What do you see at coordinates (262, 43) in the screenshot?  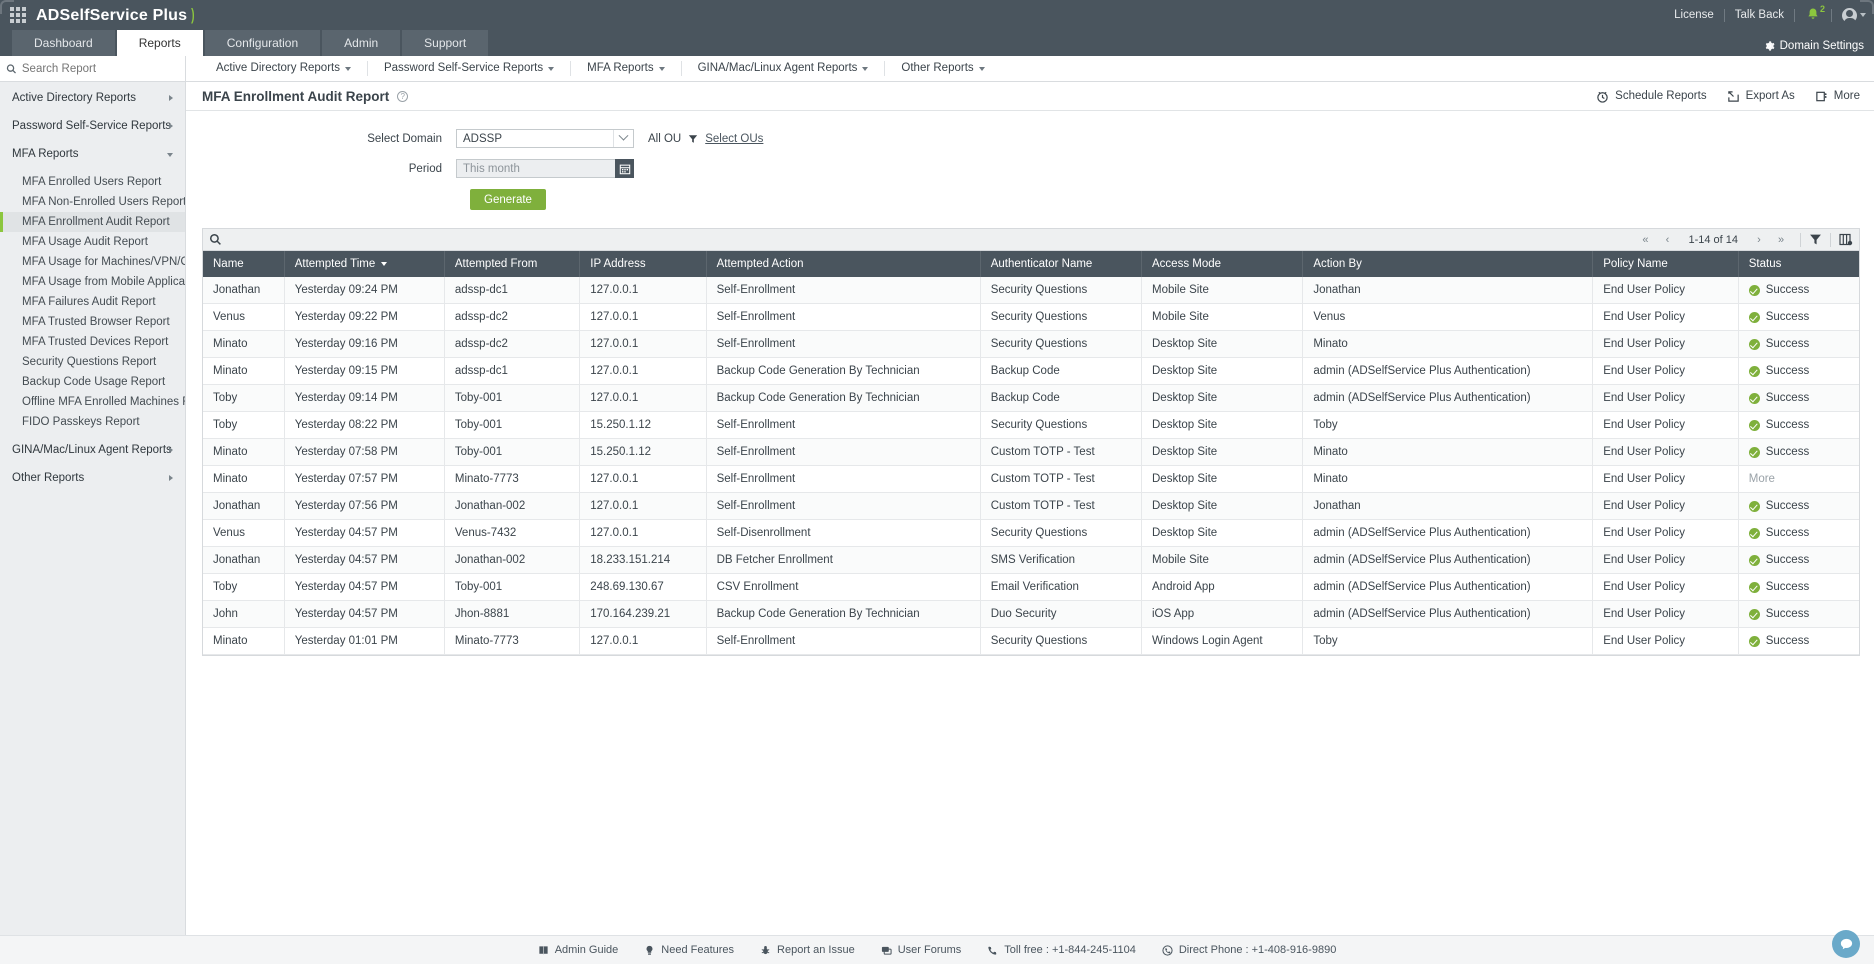 I see `tab-configuration: Configuration` at bounding box center [262, 43].